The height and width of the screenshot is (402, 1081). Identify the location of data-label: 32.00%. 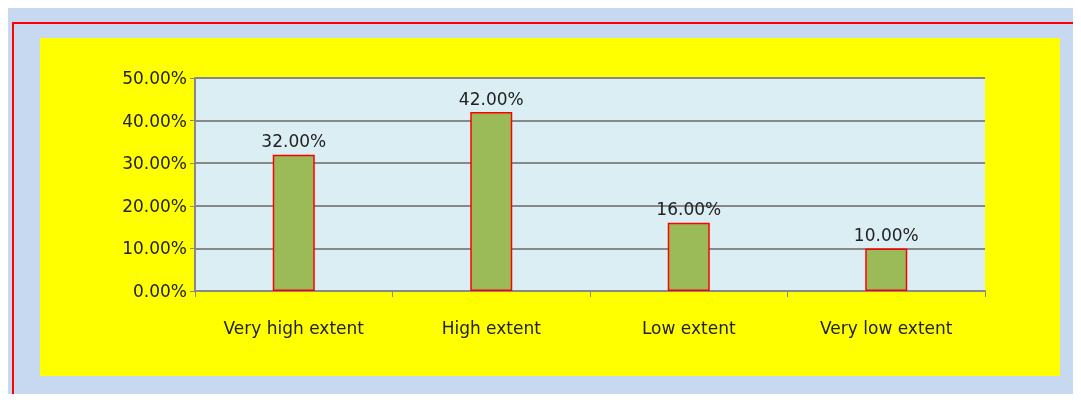
(294, 141).